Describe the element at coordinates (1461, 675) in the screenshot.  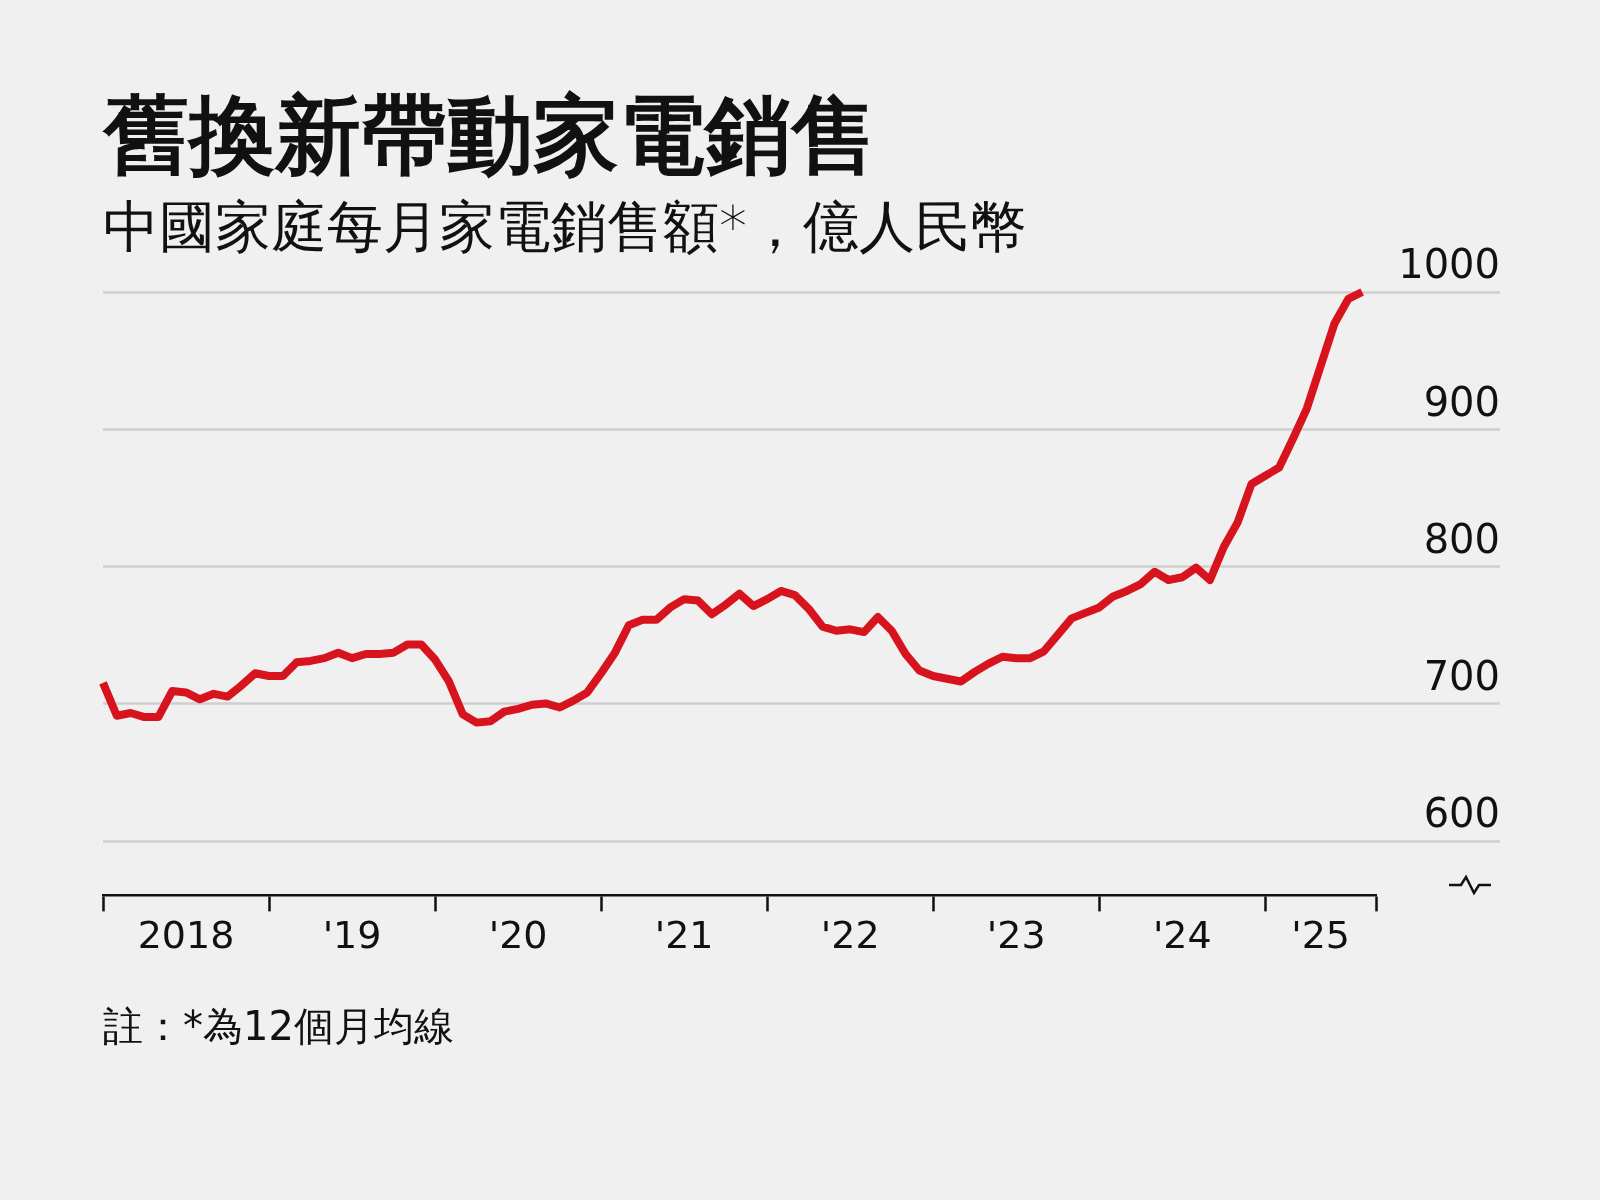
I see `y-tick-label: 700` at that location.